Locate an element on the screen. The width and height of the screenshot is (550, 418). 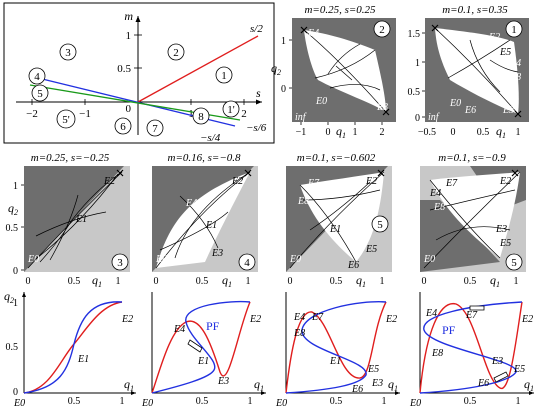
mid-panel-3-marker-e2 is located at coordinates (381, 173).